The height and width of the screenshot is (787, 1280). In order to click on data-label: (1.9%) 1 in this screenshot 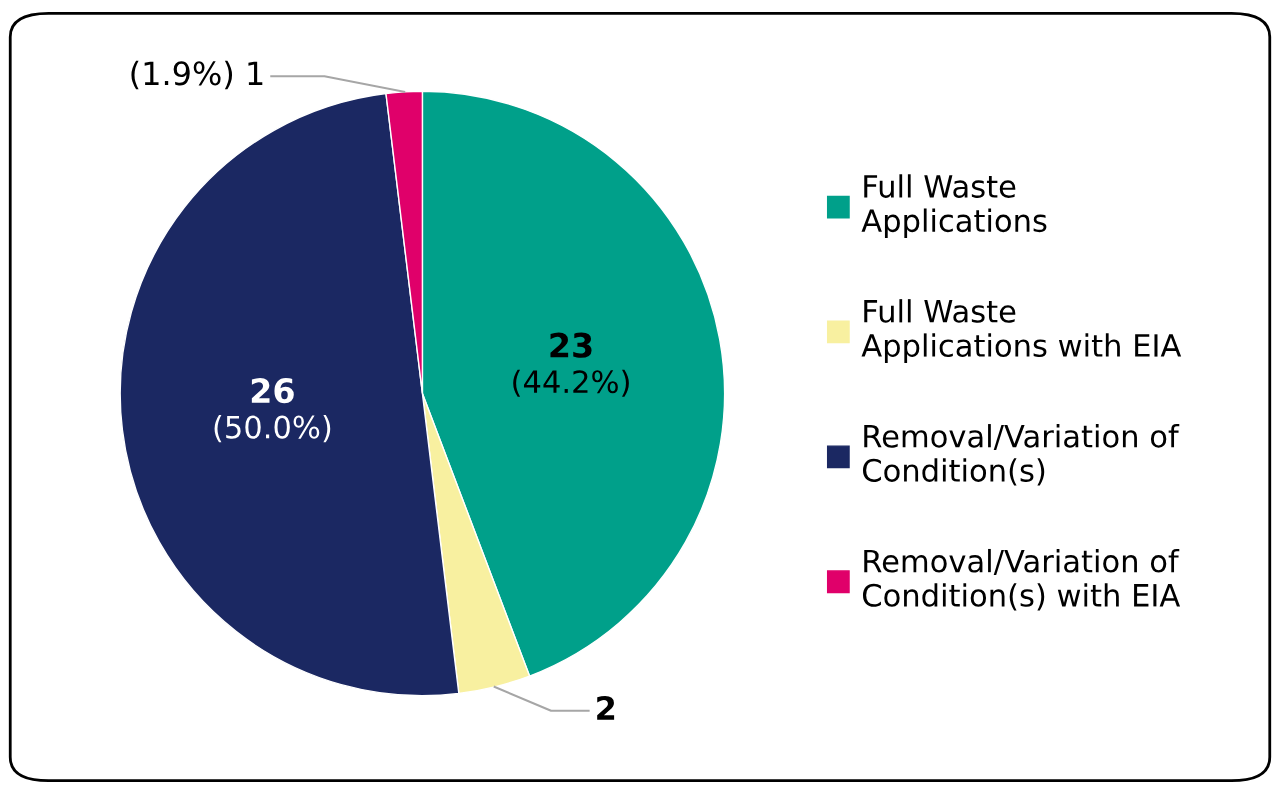, I will do `click(197, 75)`.